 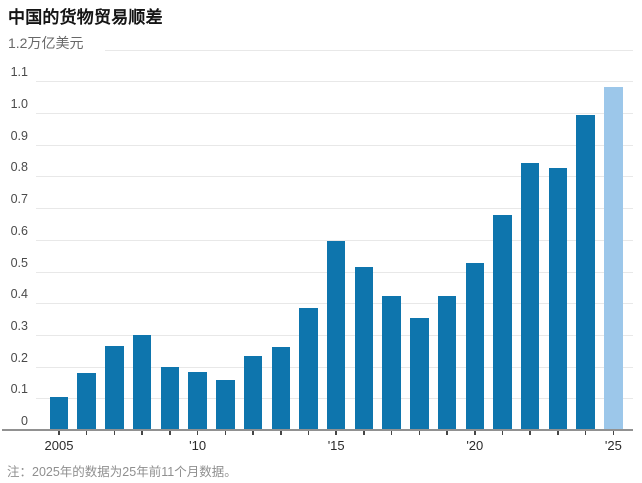 What do you see at coordinates (336, 433) in the screenshot?
I see `x-axis-tick-2015` at bounding box center [336, 433].